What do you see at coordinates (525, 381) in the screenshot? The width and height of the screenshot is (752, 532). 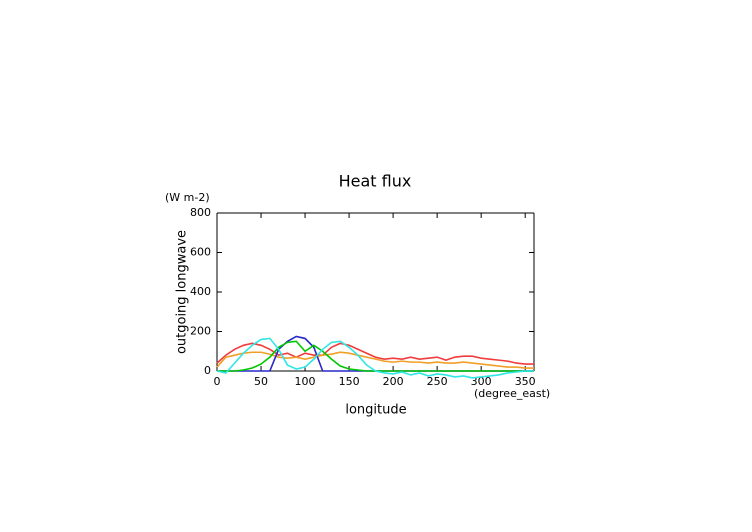 I see `x-tick-label: 350` at bounding box center [525, 381].